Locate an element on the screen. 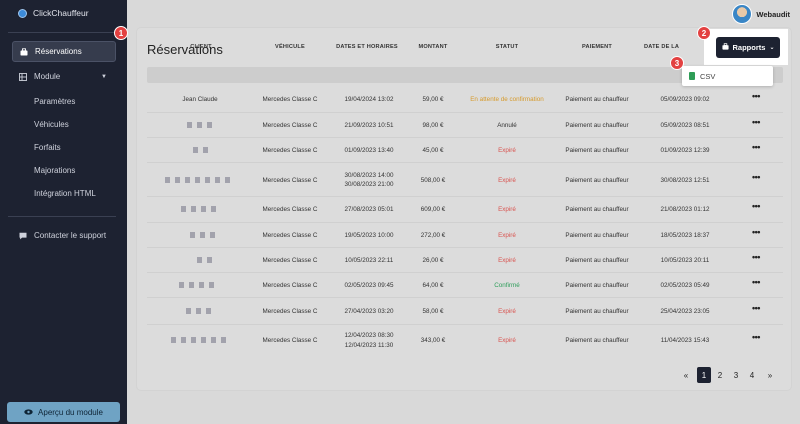 Image resolution: width=800 pixels, height=424 pixels. sidebar-item-reservations: Réservations is located at coordinates (64, 51).